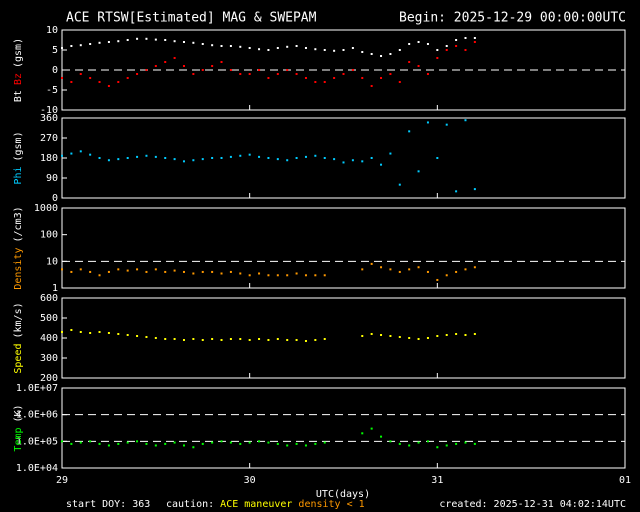  What do you see at coordinates (18, 439) in the screenshot?
I see `y-axis-label-part: Temp` at bounding box center [18, 439].